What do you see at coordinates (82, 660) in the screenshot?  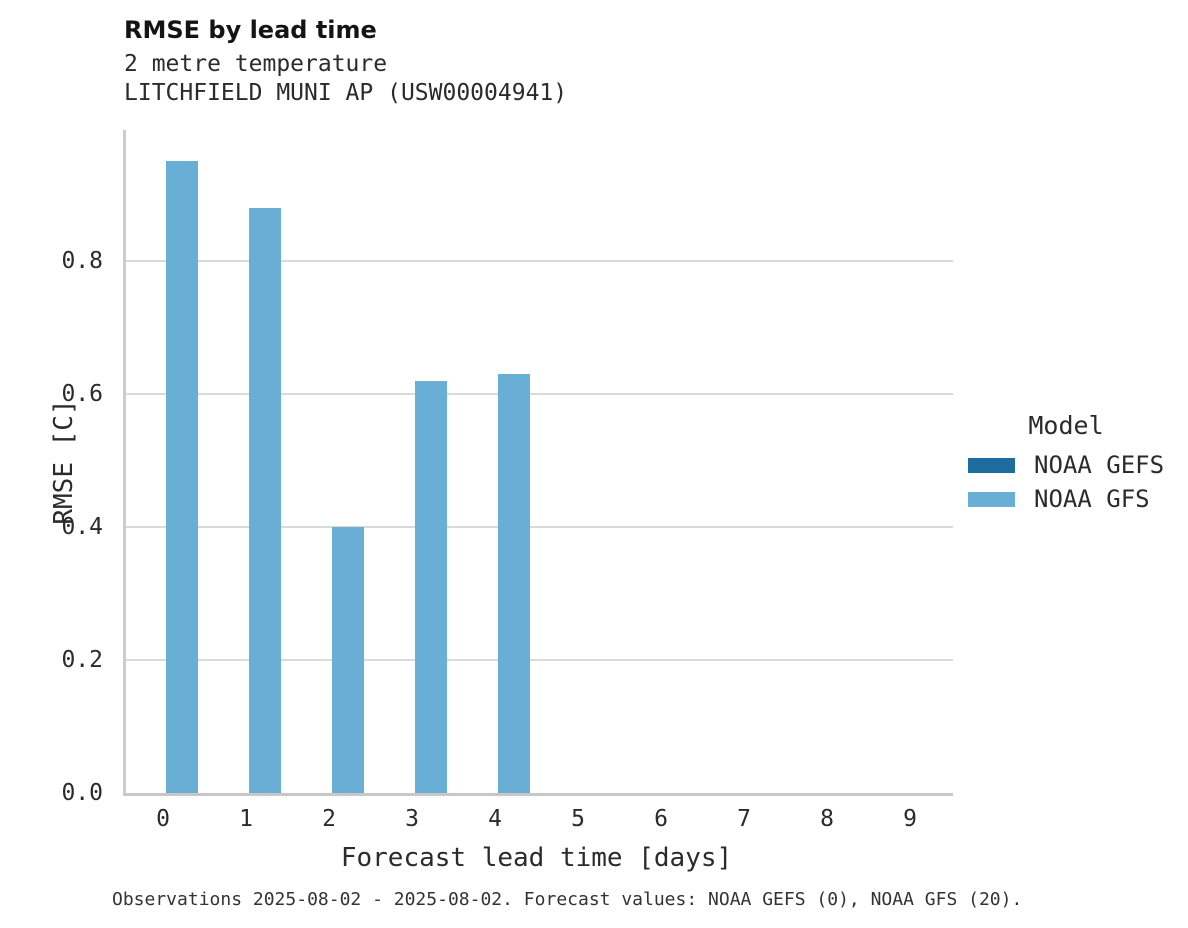 I see `y-tick-label: 0.2` at bounding box center [82, 660].